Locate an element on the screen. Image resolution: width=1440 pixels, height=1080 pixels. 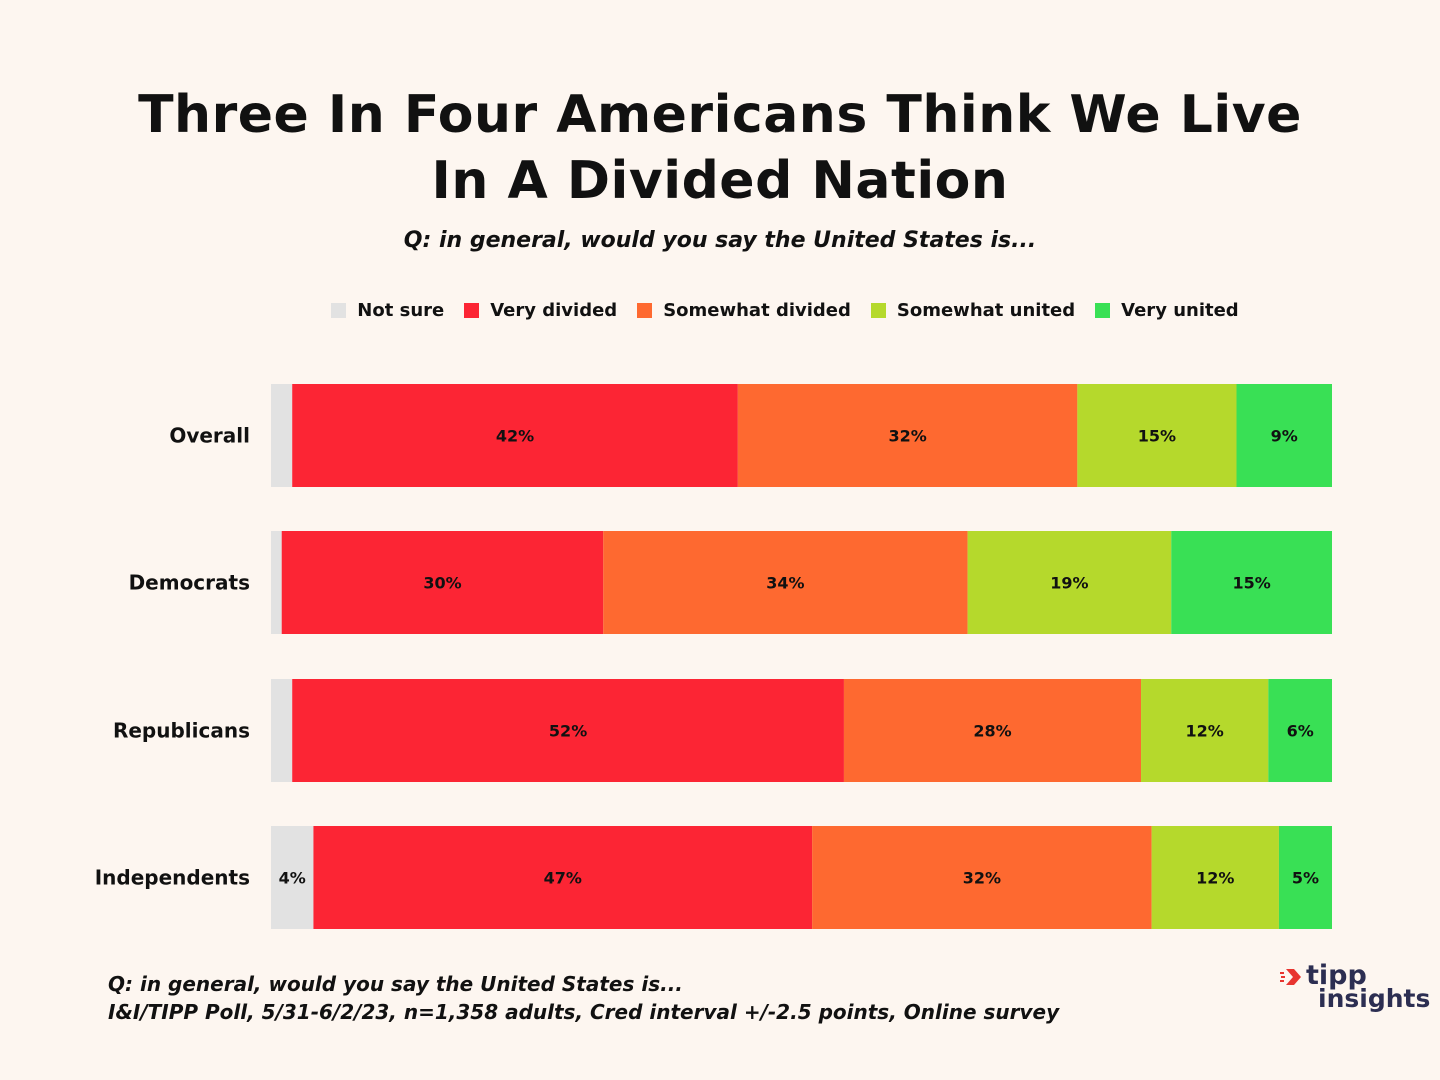
bar-segment-republicans-very-united is located at coordinates (1300, 730).